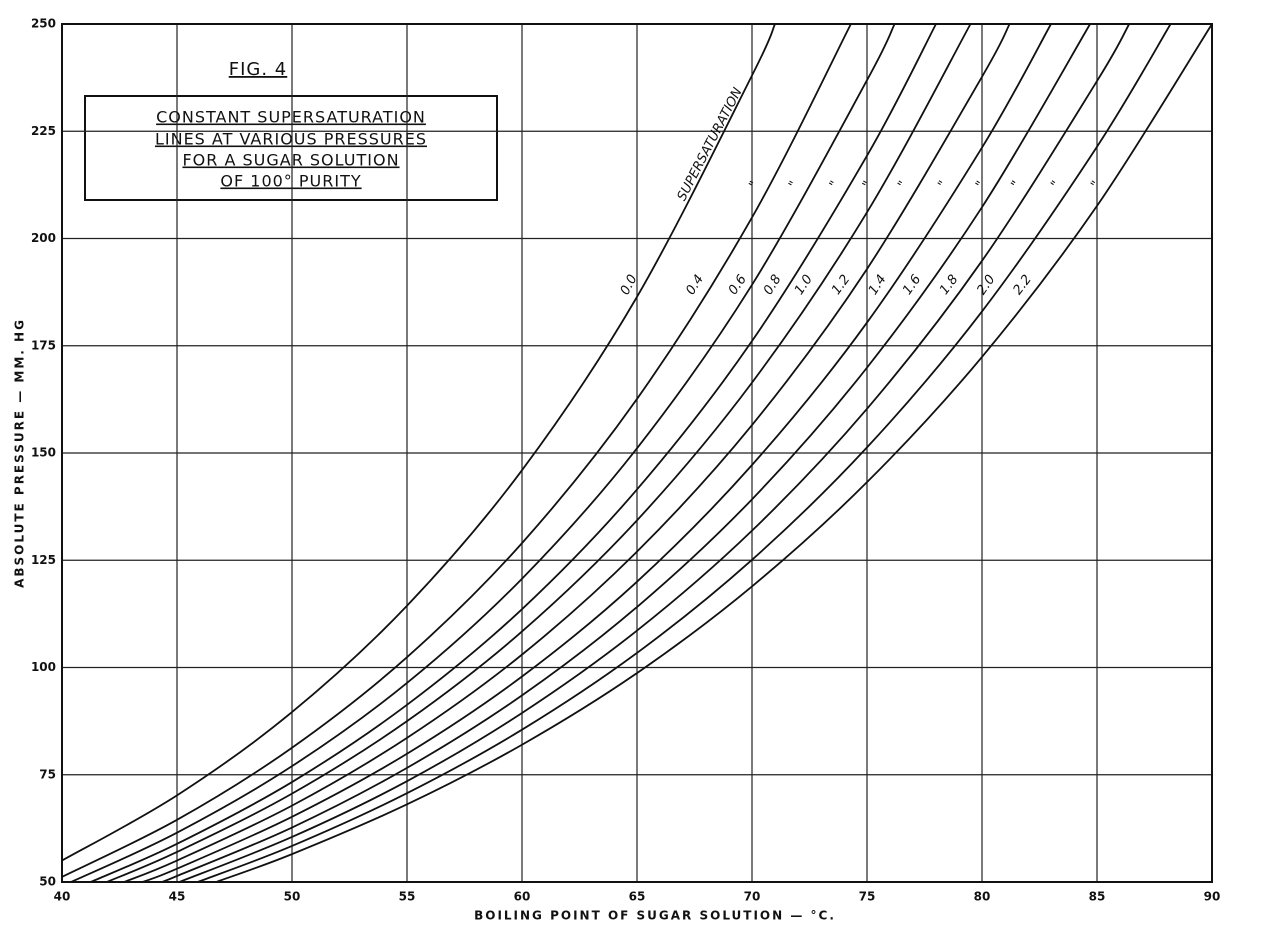 The image size is (1264, 934). I want to click on y-tick-label: 75, so click(47, 774).